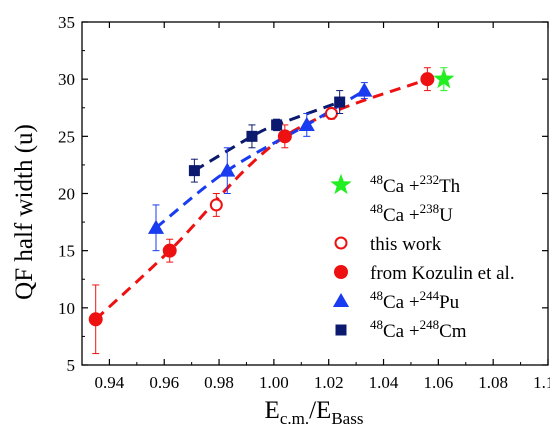 This screenshot has height=434, width=550. Describe the element at coordinates (272, 410) in the screenshot. I see `x-axis-label-main: E` at that location.